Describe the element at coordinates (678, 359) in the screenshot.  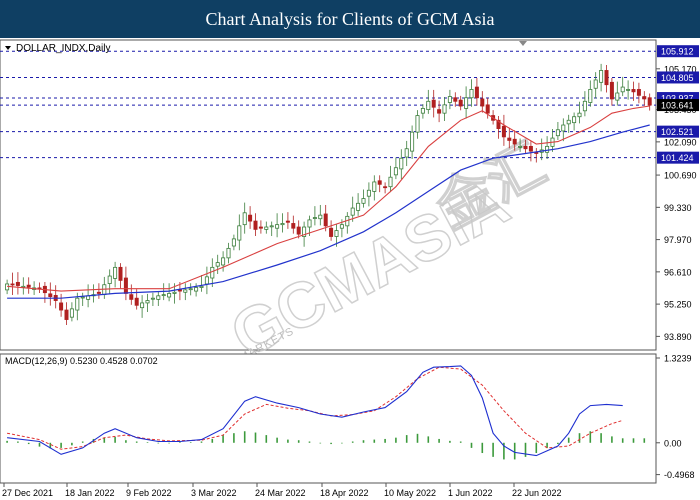
I see `macd-y-tick-label: 1.3239` at that location.